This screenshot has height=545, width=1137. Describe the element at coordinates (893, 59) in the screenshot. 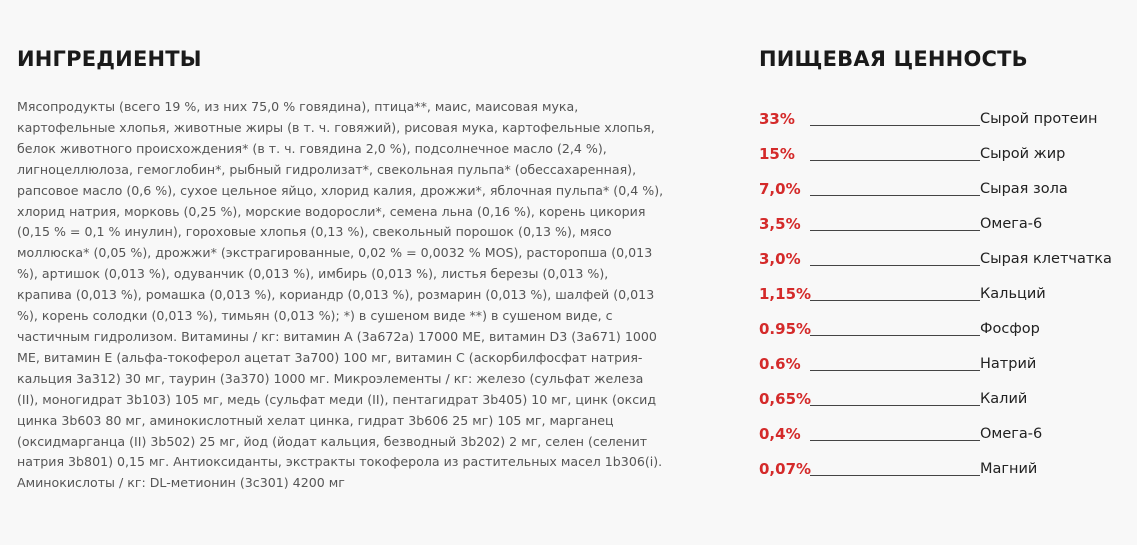

I see `nutrition-title: ПИЩЕВАЯ ЦЕННОСТЬ` at that location.